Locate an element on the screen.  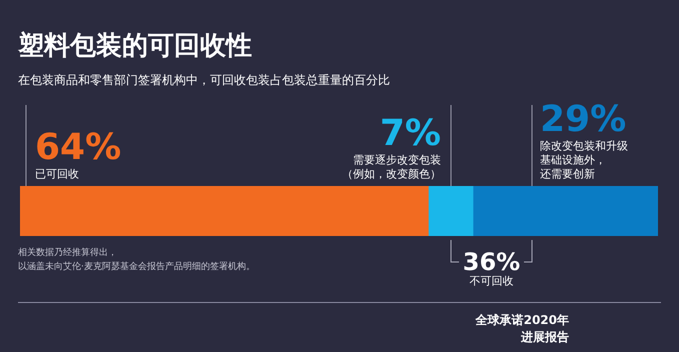
series-label: 需要逐步改变包装（例如，改变颜色） is located at coordinates (391, 166).